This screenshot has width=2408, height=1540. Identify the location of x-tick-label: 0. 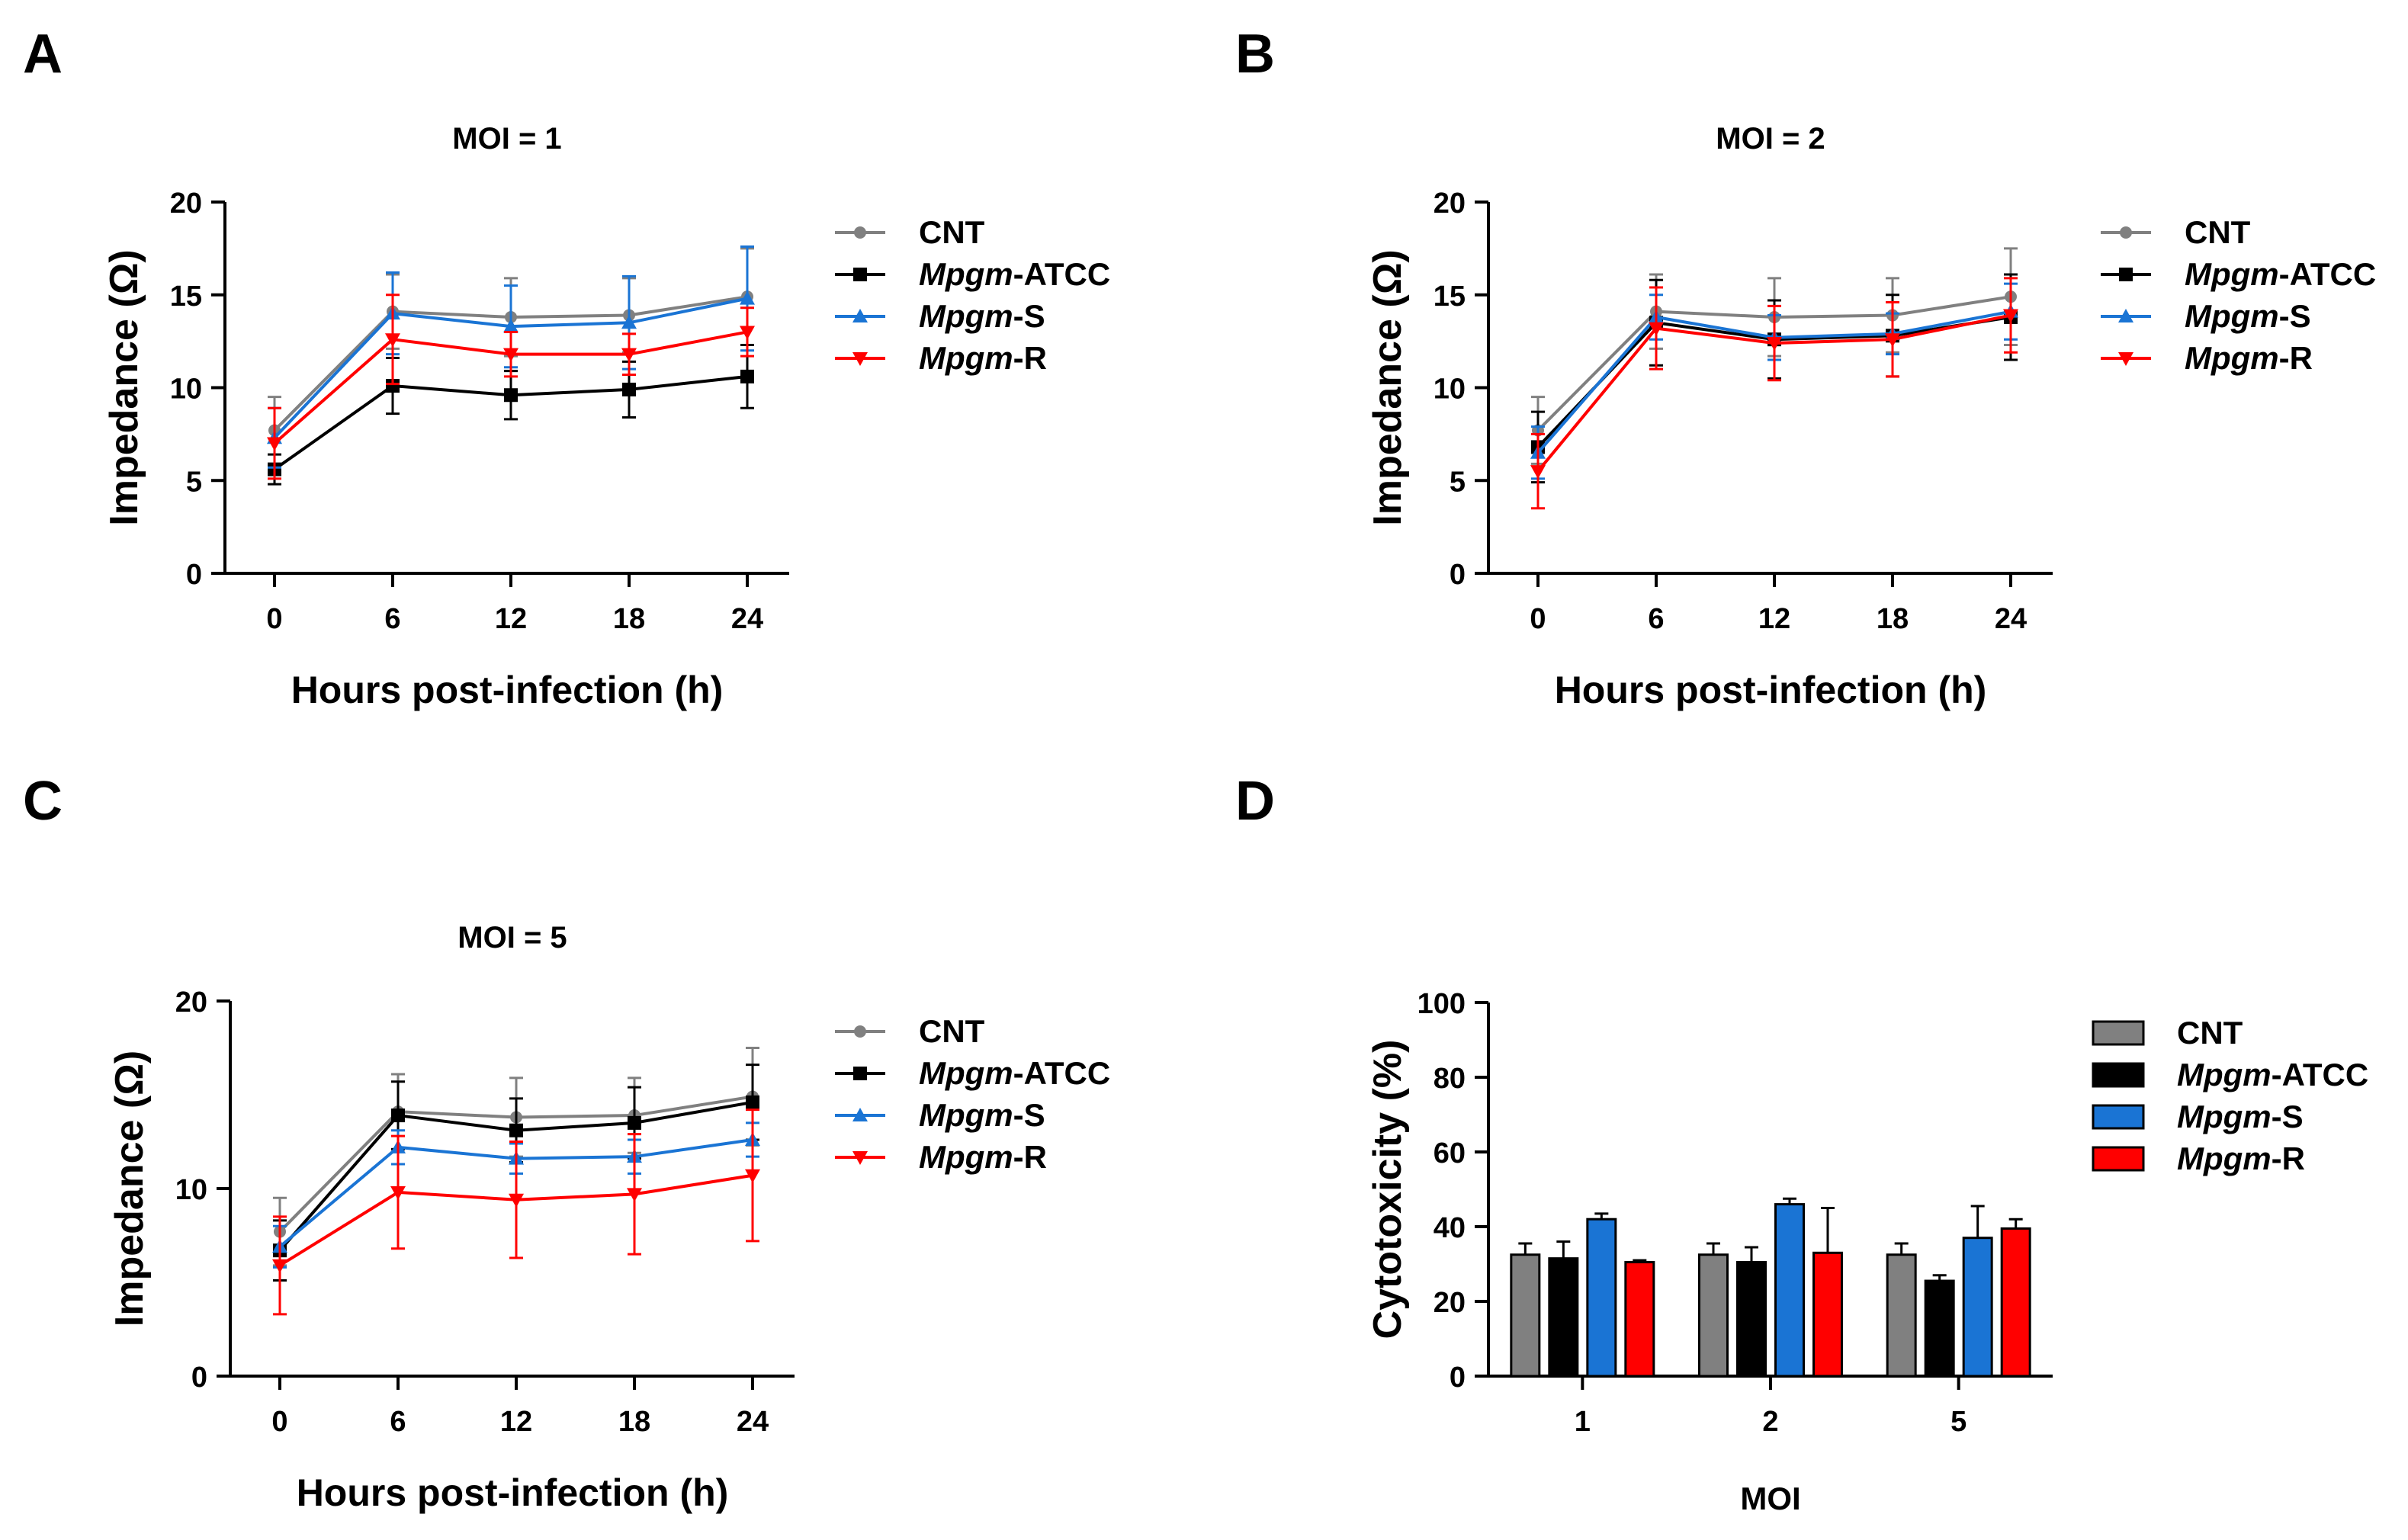
(279, 1422).